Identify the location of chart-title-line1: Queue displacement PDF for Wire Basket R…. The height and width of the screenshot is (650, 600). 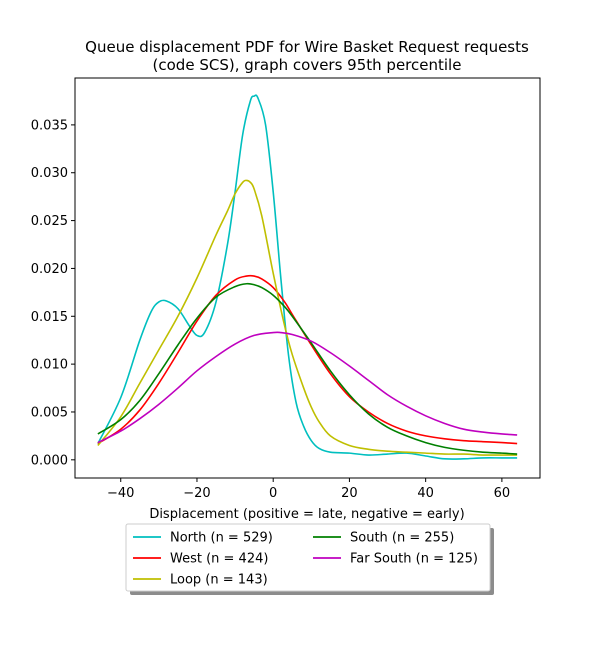
(307, 47).